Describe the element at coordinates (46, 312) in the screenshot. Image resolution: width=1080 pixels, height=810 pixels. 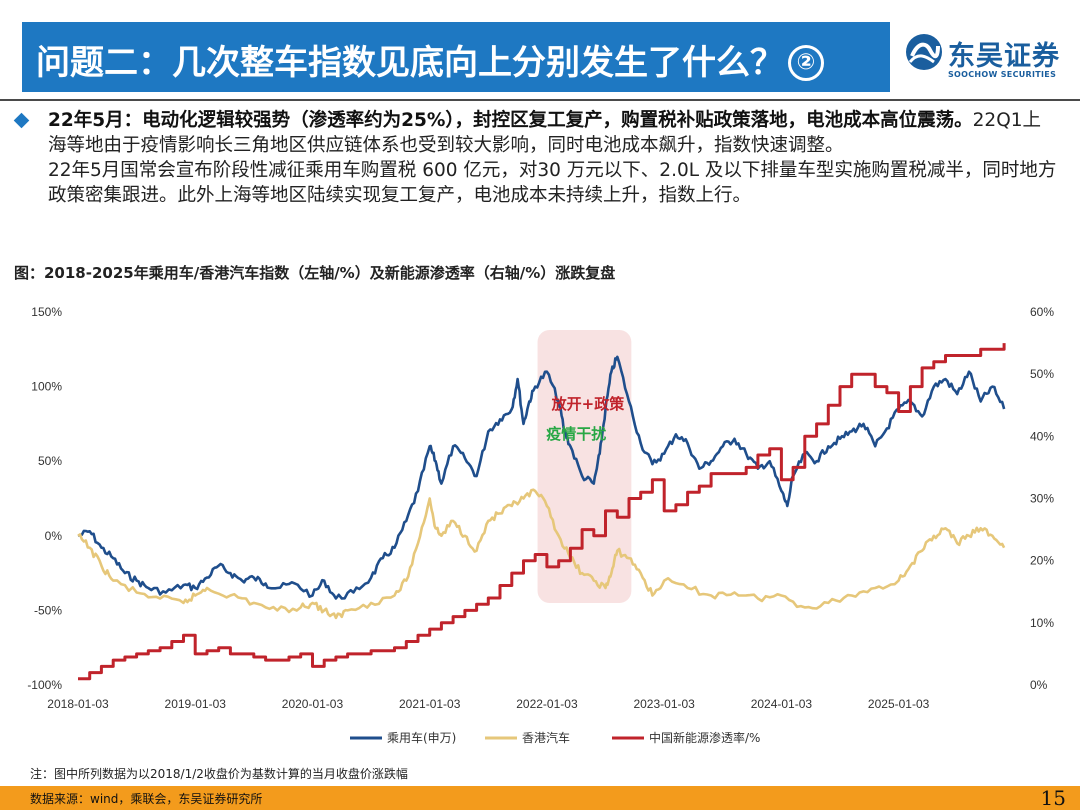
I see `y-left-tick-label: 150%` at that location.